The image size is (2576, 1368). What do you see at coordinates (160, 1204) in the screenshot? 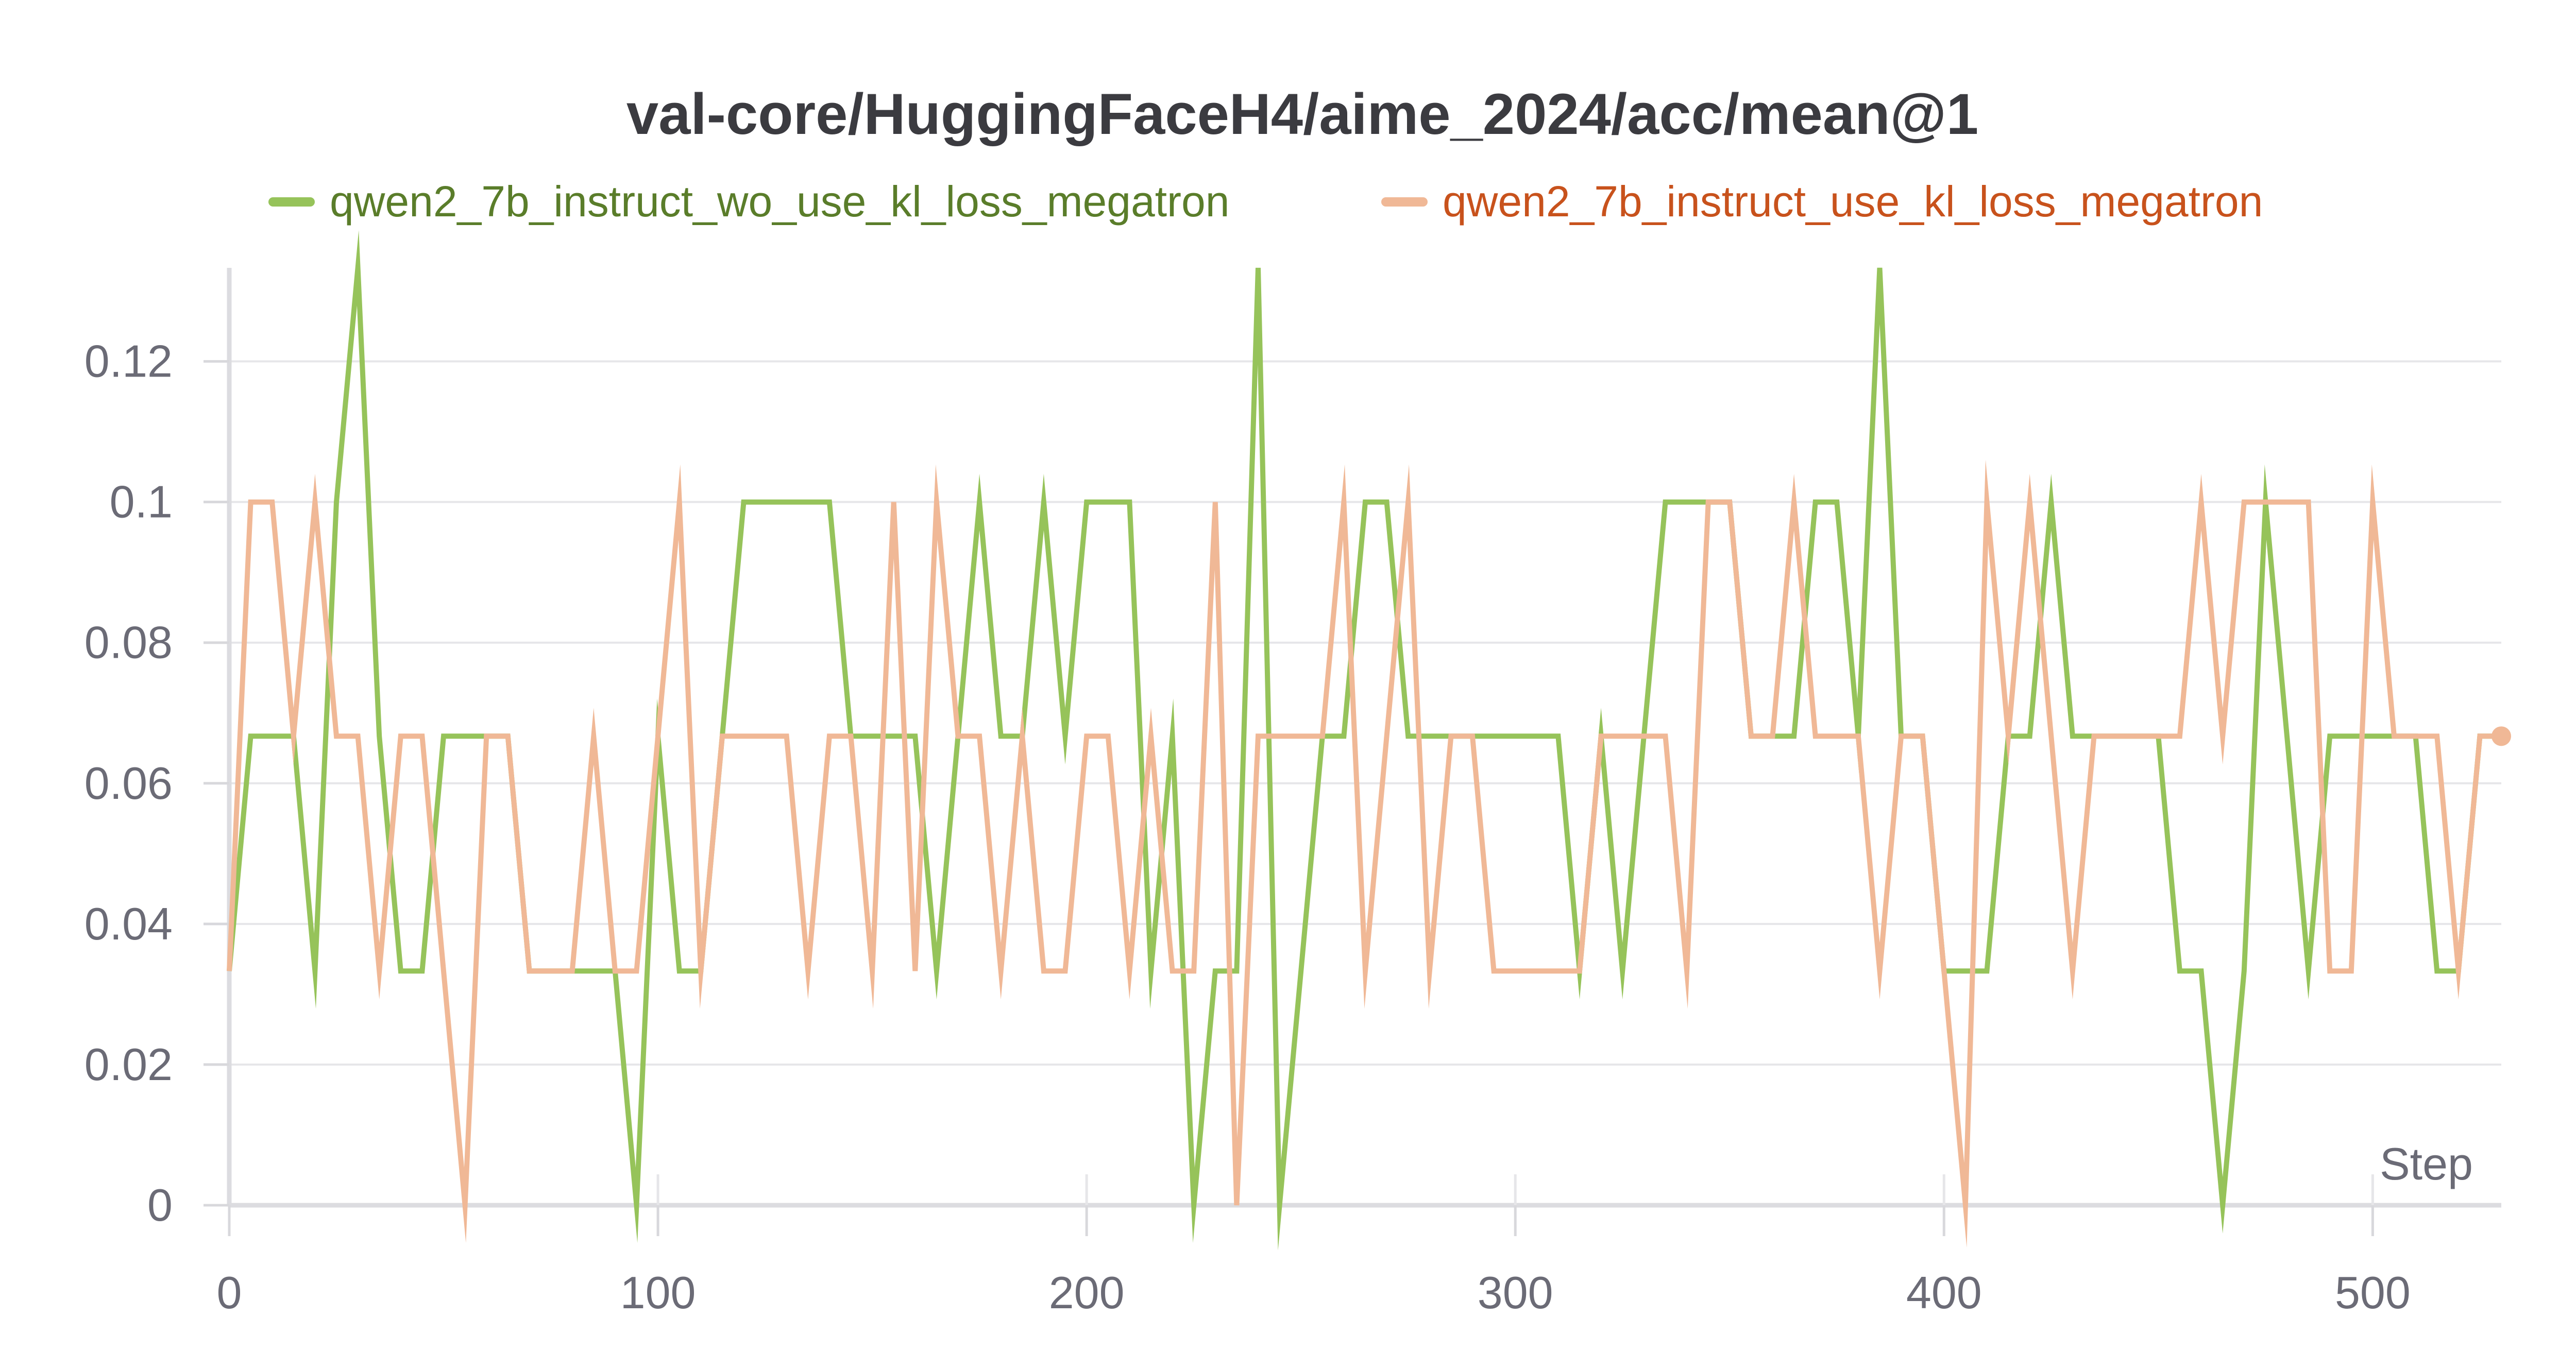
I see `y-tick-label: 0` at bounding box center [160, 1204].